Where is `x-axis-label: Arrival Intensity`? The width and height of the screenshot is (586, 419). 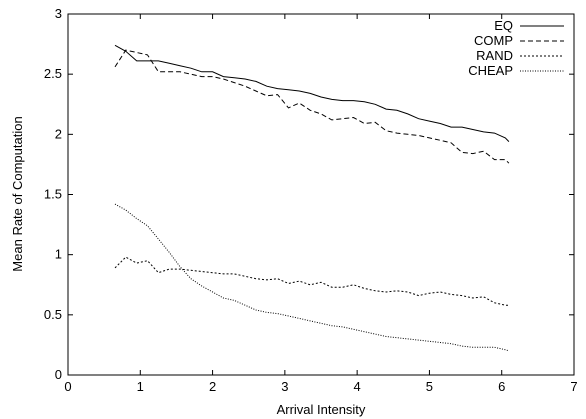
x-axis-label: Arrival Intensity is located at coordinates (321, 409).